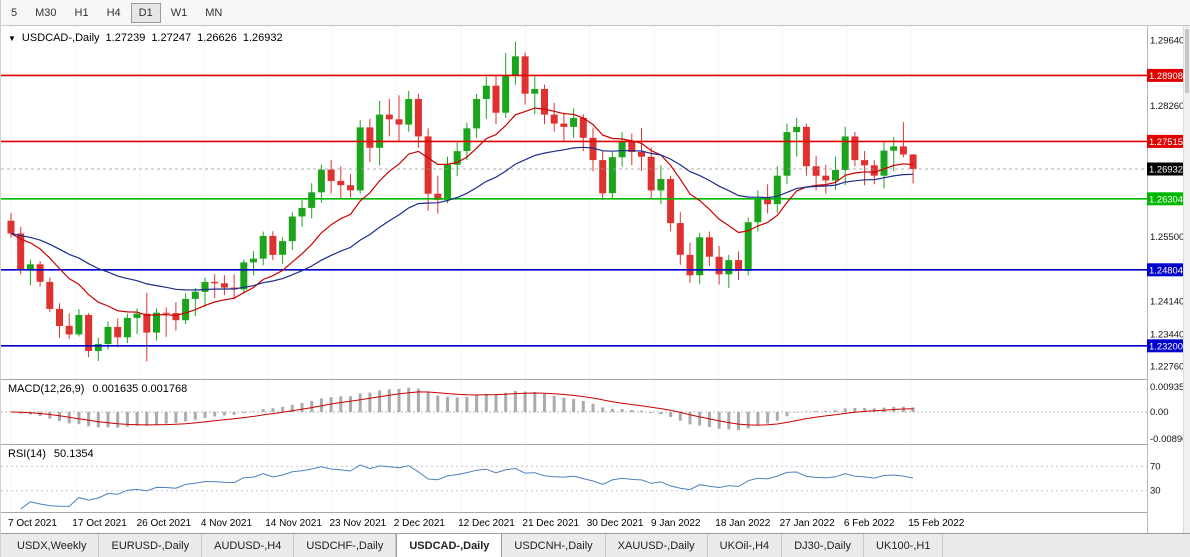 The width and height of the screenshot is (1190, 557). What do you see at coordinates (1166, 170) in the screenshot?
I see `svg-text: 1.26932` at bounding box center [1166, 170].